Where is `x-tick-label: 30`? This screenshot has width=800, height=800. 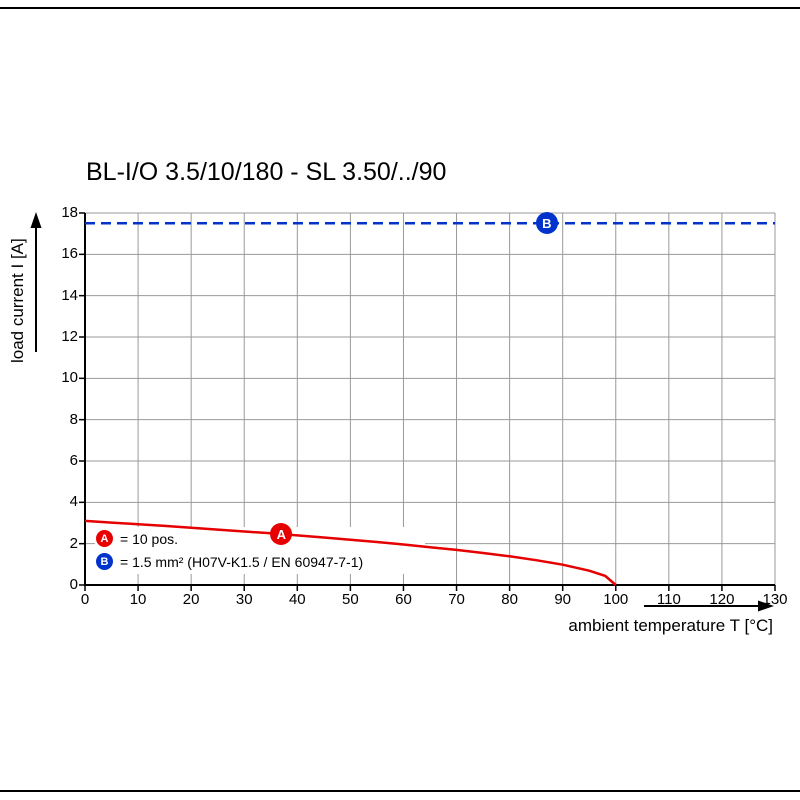
x-tick-label: 30 is located at coordinates (244, 599).